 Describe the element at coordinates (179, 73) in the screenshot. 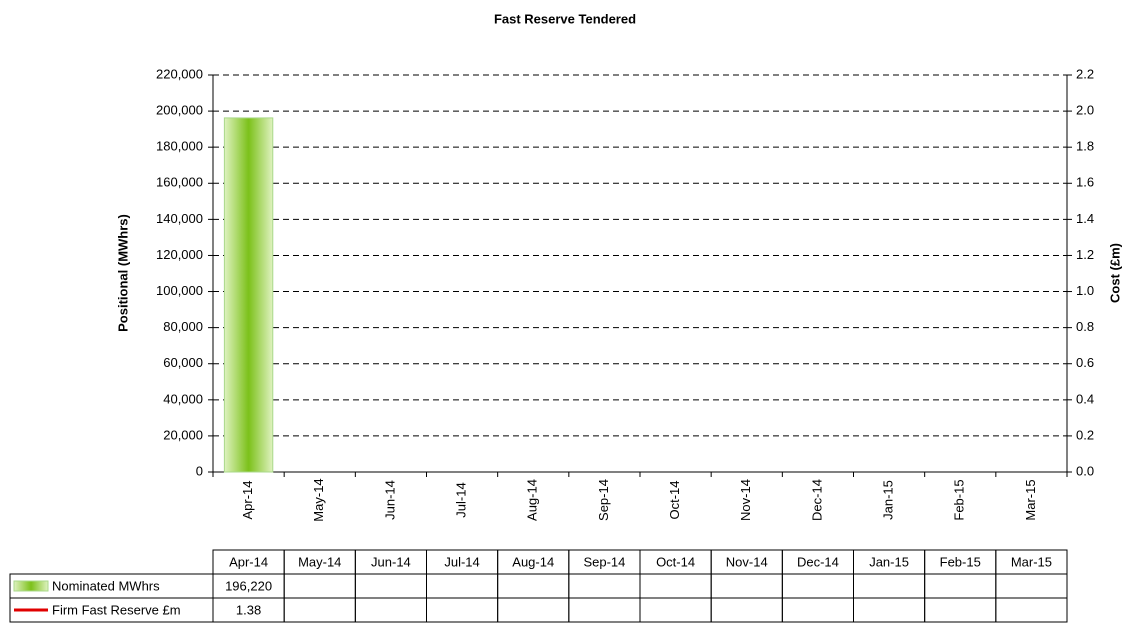

I see `y-tick-label: 220,000` at that location.